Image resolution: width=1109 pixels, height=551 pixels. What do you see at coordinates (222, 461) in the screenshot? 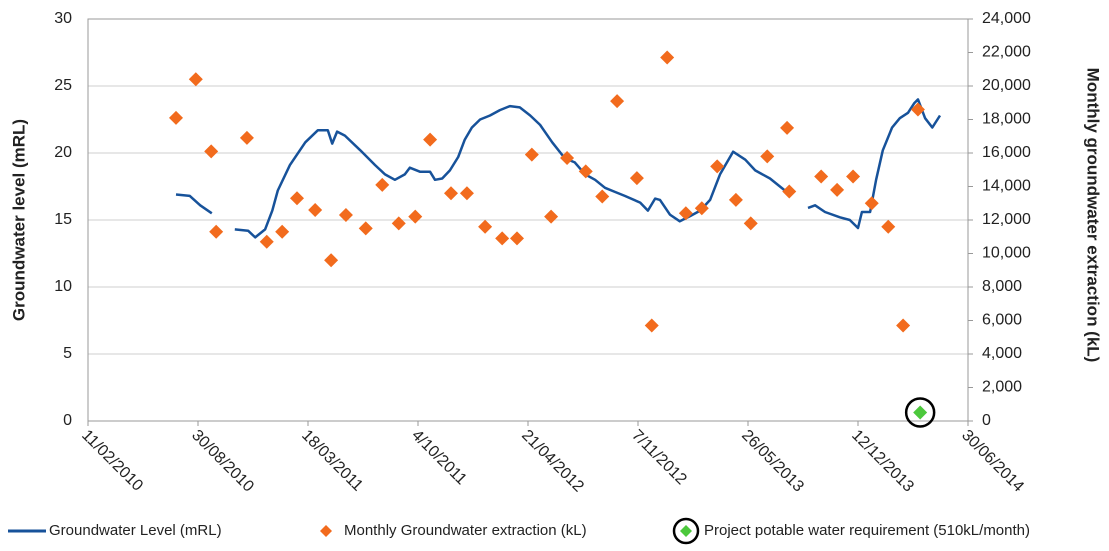
I see `x-tick-label: 30/08/2010` at bounding box center [222, 461].